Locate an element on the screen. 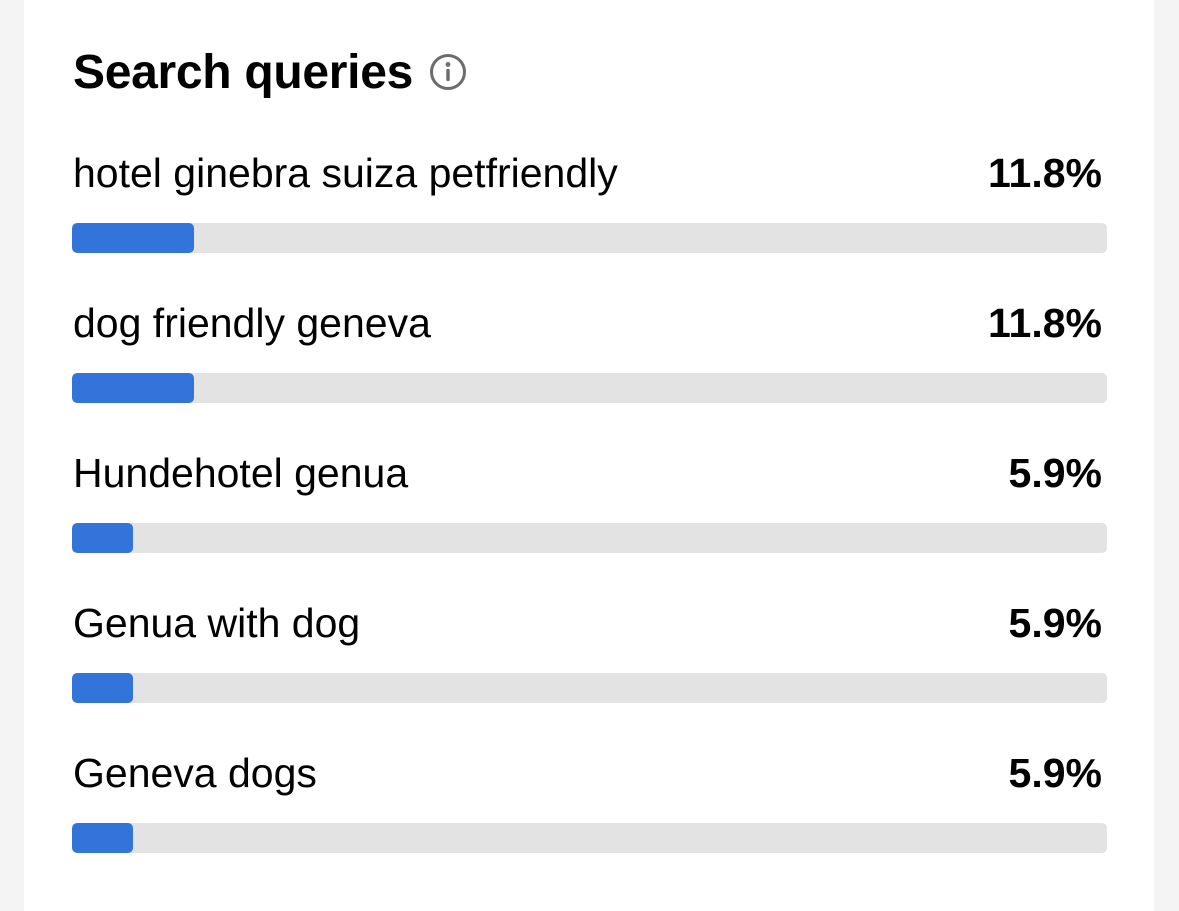 This screenshot has width=1179, height=911. query-label: Geneva dogs is located at coordinates (195, 773).